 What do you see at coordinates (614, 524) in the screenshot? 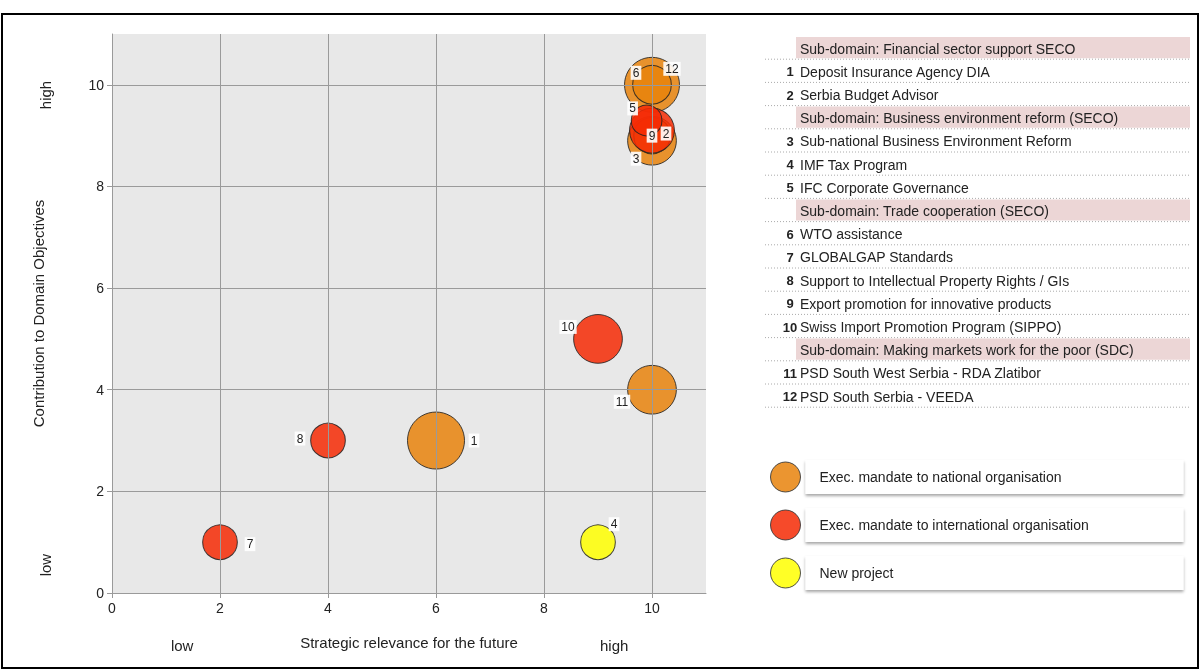
I see `annotation: 4` at bounding box center [614, 524].